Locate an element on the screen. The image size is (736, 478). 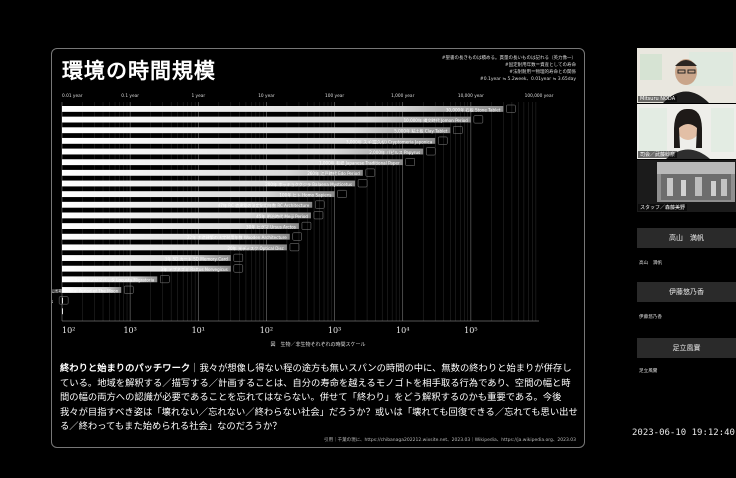
bar-label: 2,000年 パピルス Papyrus is located at coordinates (394, 152).